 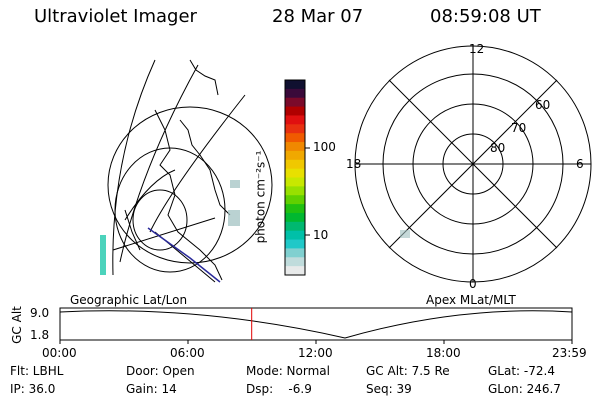 What do you see at coordinates (315, 353) in the screenshot?
I see `timeline-xtick-1200: 12:00` at bounding box center [315, 353].